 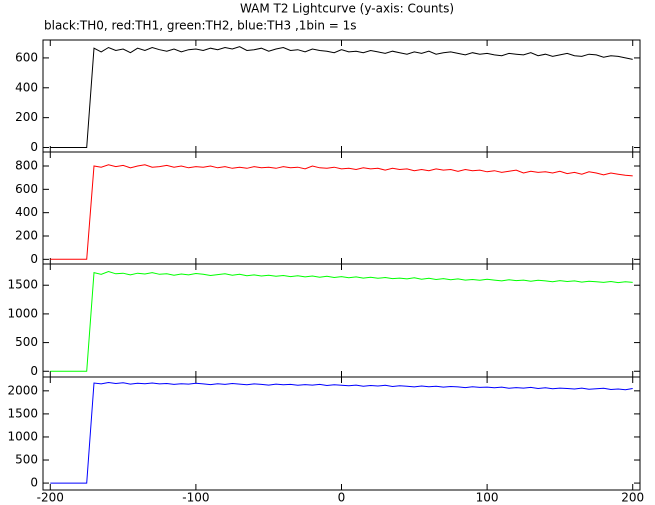 I want to click on x-tick-label: 0, so click(x=342, y=498).